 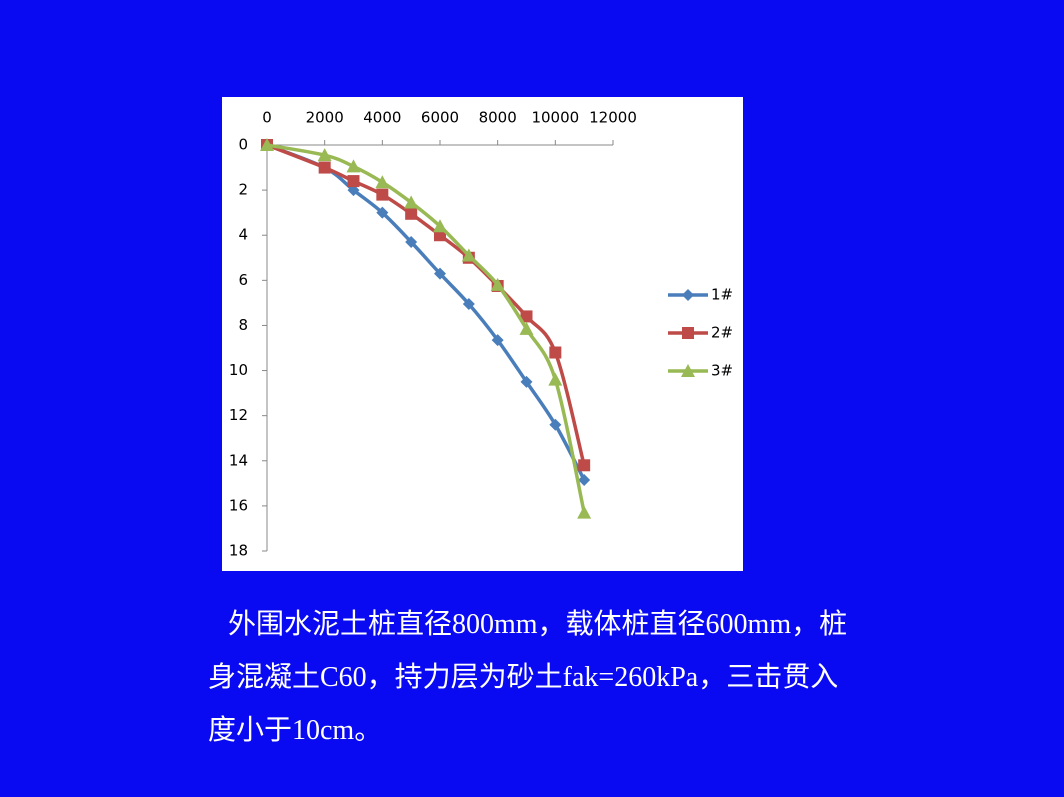 I want to click on x-tick-label: 4000, so click(x=382, y=118).